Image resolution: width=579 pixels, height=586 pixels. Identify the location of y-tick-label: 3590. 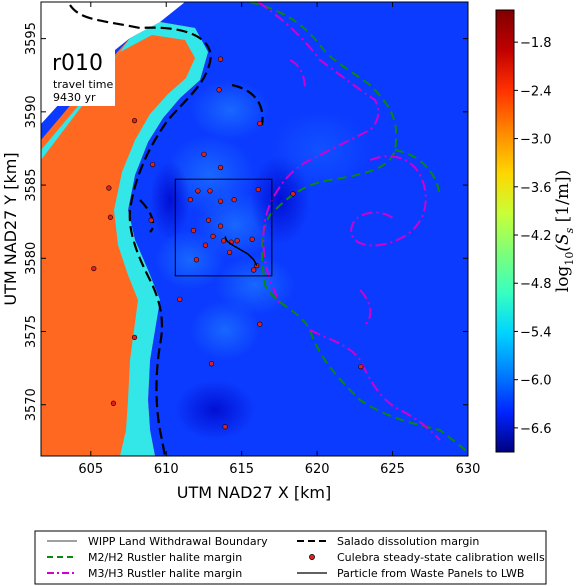
(31, 111).